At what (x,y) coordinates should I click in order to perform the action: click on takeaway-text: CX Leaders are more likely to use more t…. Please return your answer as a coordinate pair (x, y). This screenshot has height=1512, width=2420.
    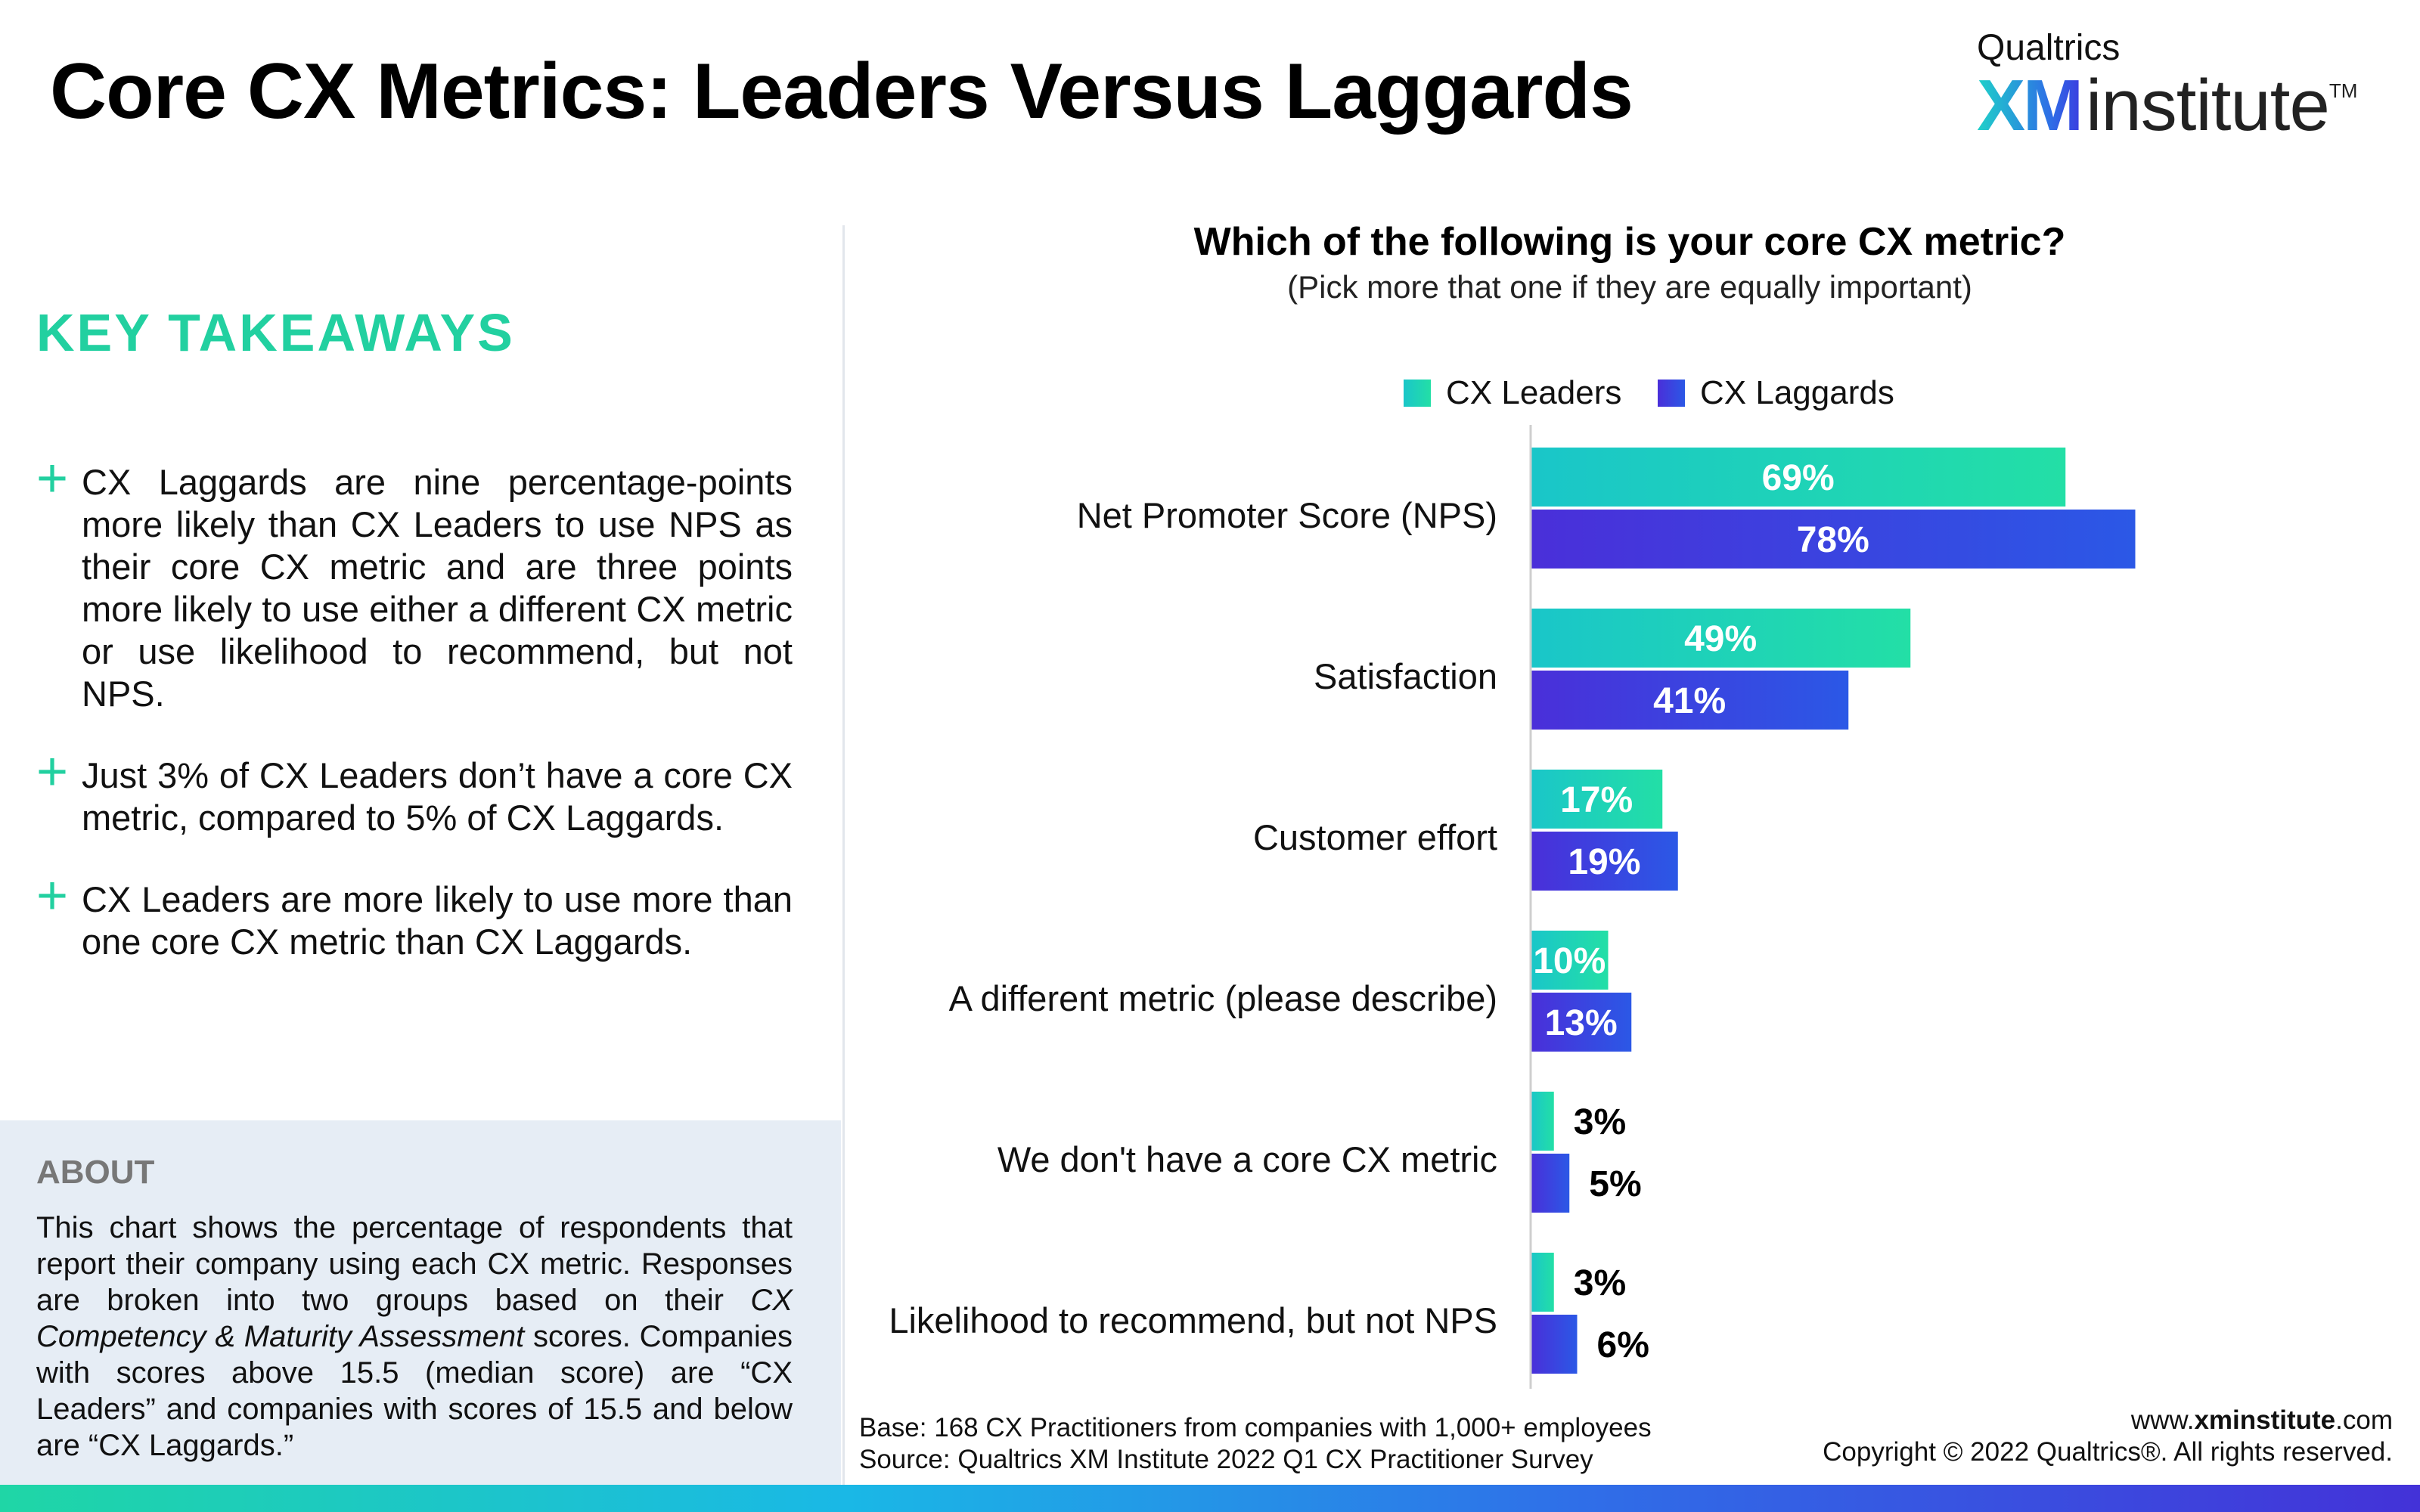
    Looking at the image, I should click on (437, 920).